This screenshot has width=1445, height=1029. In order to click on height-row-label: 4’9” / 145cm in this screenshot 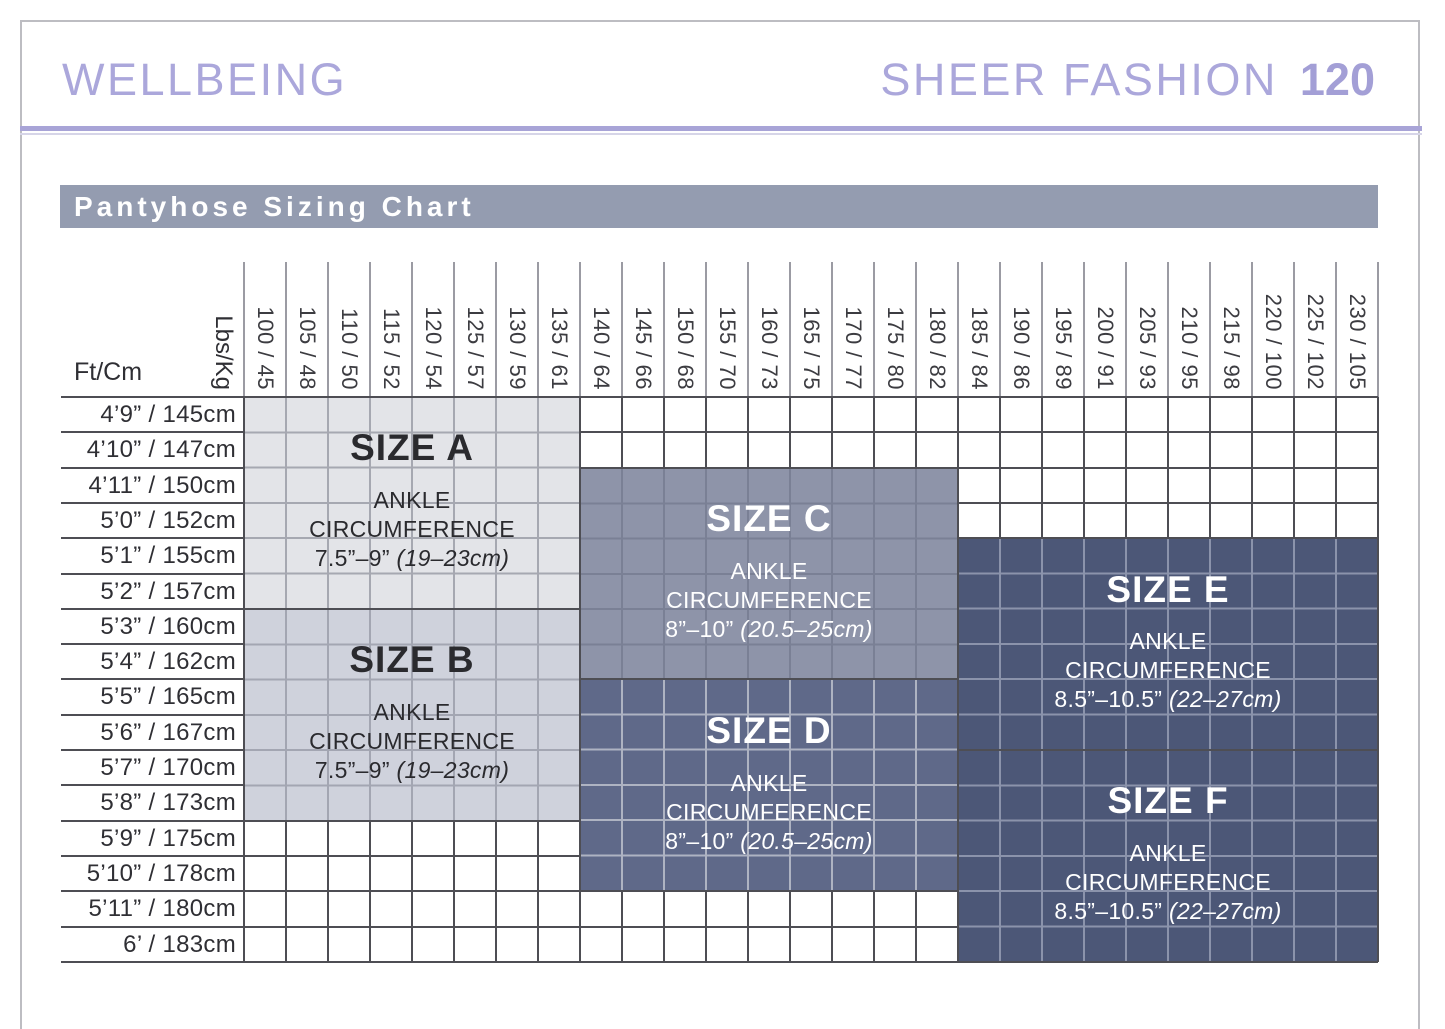, I will do `click(168, 414)`.